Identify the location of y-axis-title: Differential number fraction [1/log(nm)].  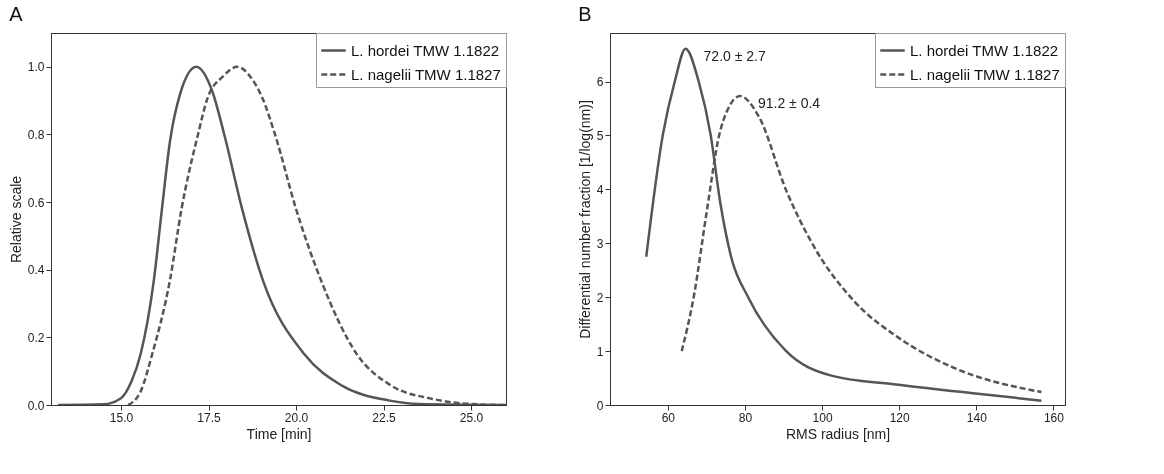
(584, 219).